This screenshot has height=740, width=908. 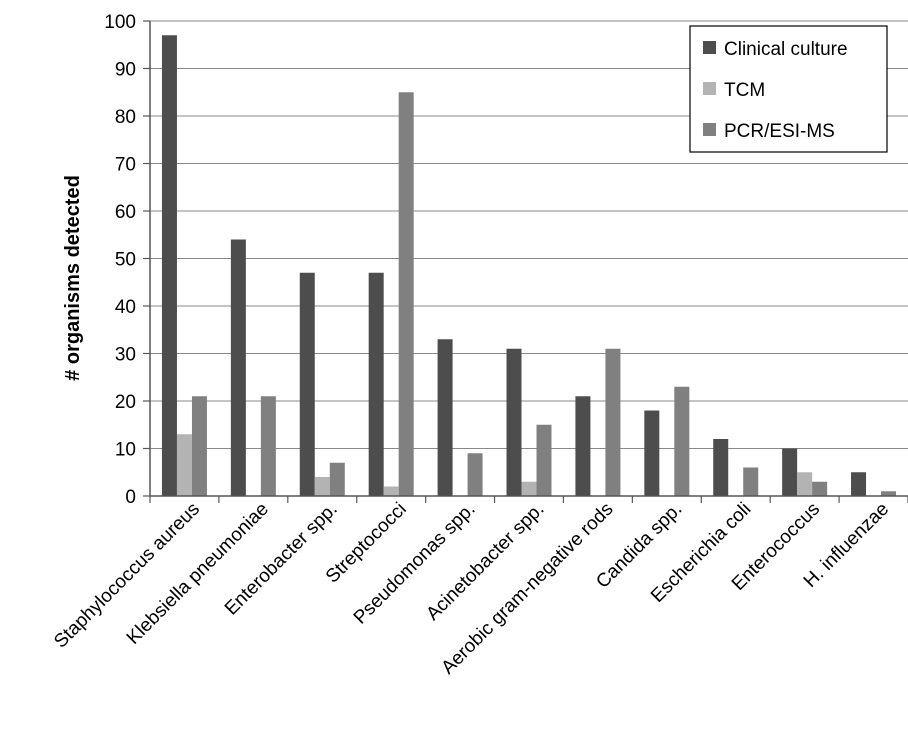 I want to click on legend-box, so click(x=788, y=89).